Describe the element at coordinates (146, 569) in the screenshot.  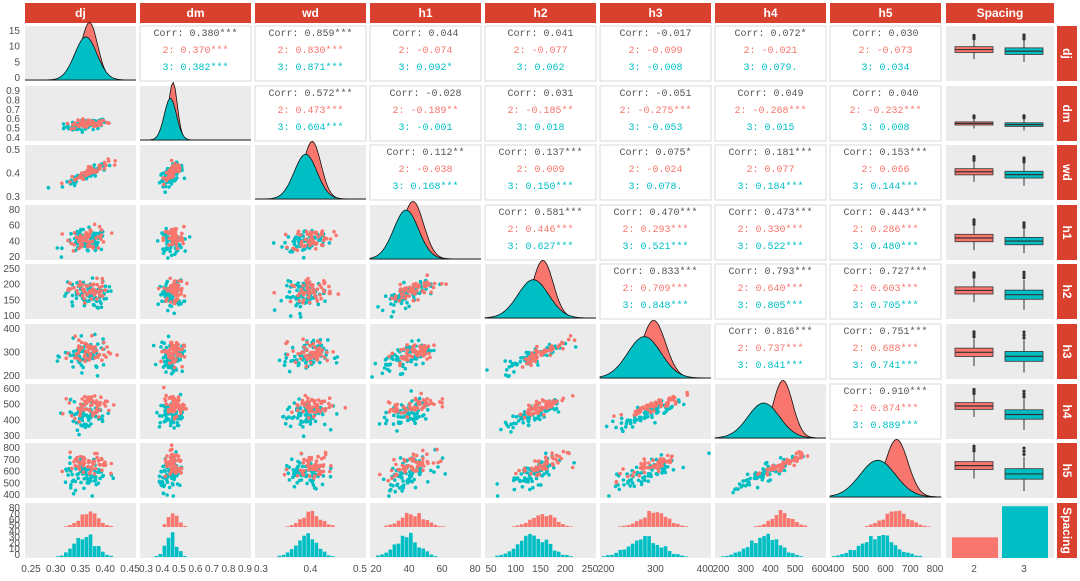
I see `x-tick-label: 0.3` at that location.